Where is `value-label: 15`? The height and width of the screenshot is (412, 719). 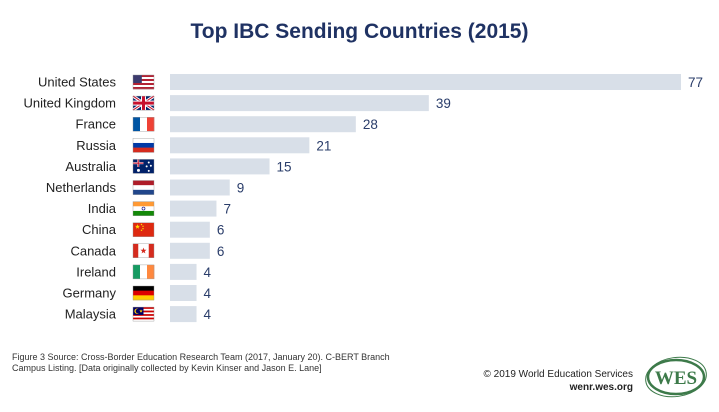 value-label: 15 is located at coordinates (284, 166).